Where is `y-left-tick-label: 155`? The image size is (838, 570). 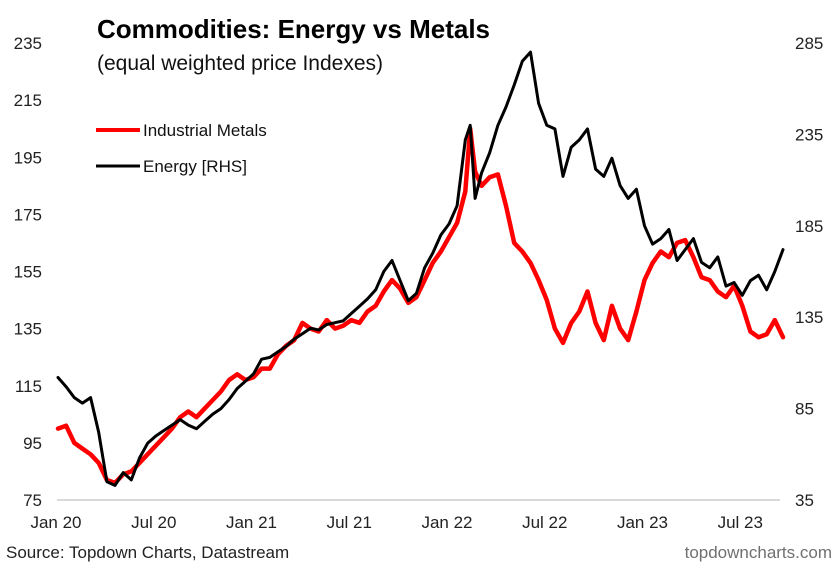 y-left-tick-label: 155 is located at coordinates (28, 272).